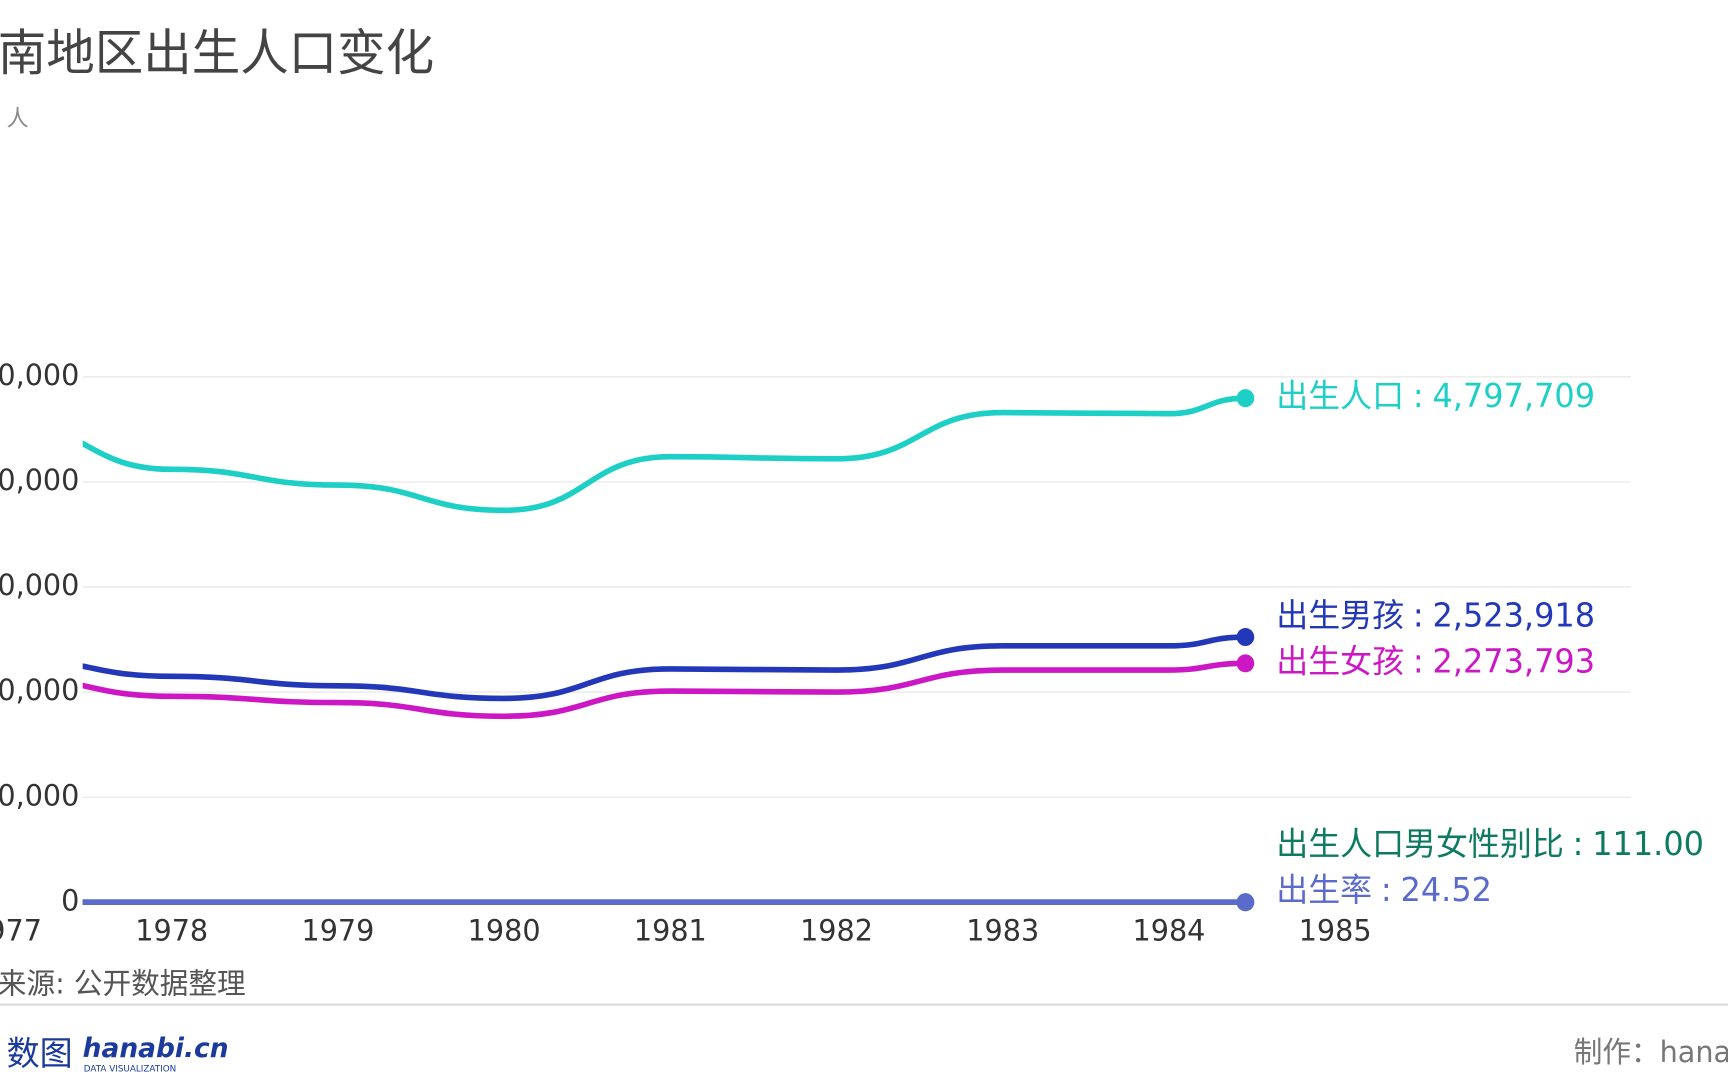 Image resolution: width=1728 pixels, height=1080 pixels. Describe the element at coordinates (1513, 396) in the screenshot. I see `value-label: 4,797,709` at that location.